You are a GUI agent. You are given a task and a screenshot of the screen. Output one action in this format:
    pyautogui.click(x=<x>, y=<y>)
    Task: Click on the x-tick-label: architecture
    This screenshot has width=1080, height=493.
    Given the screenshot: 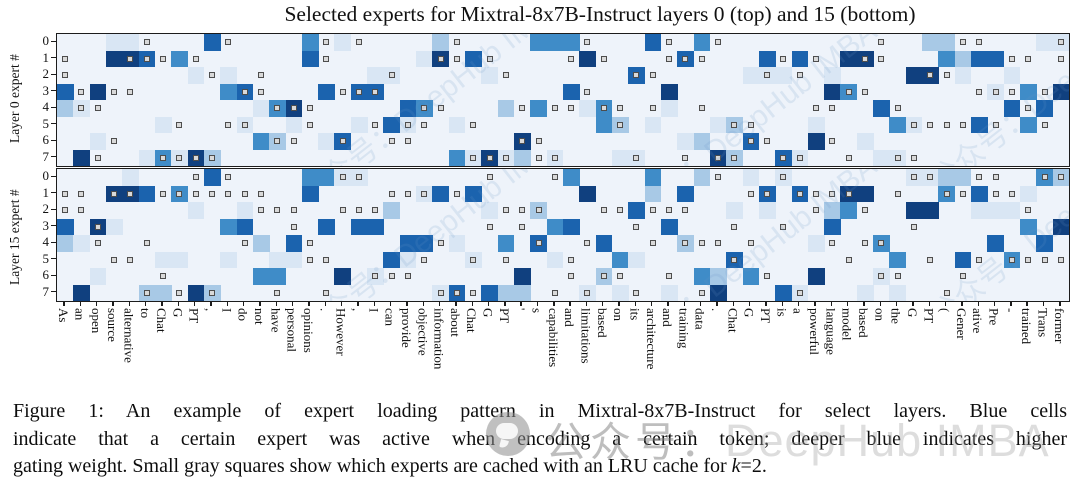 What is the action you would take?
    pyautogui.click(x=651, y=339)
    